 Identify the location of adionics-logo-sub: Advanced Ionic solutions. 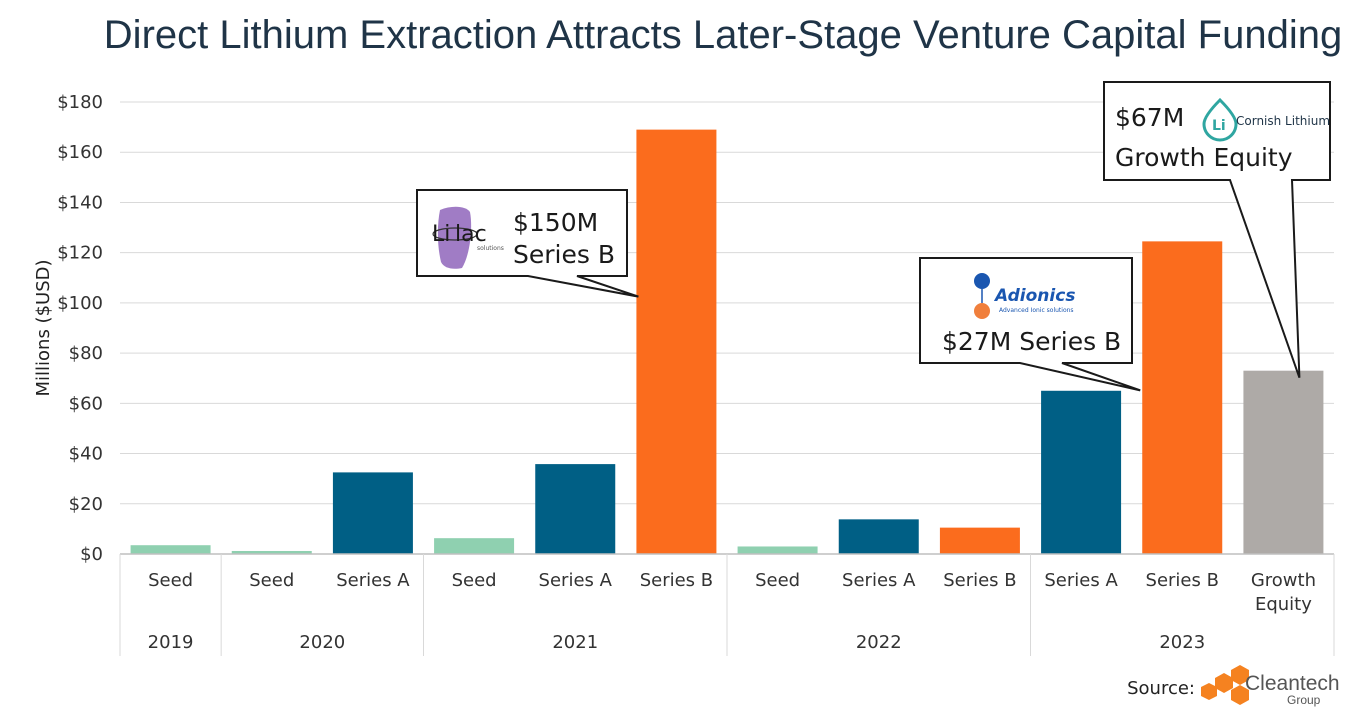
(1036, 310).